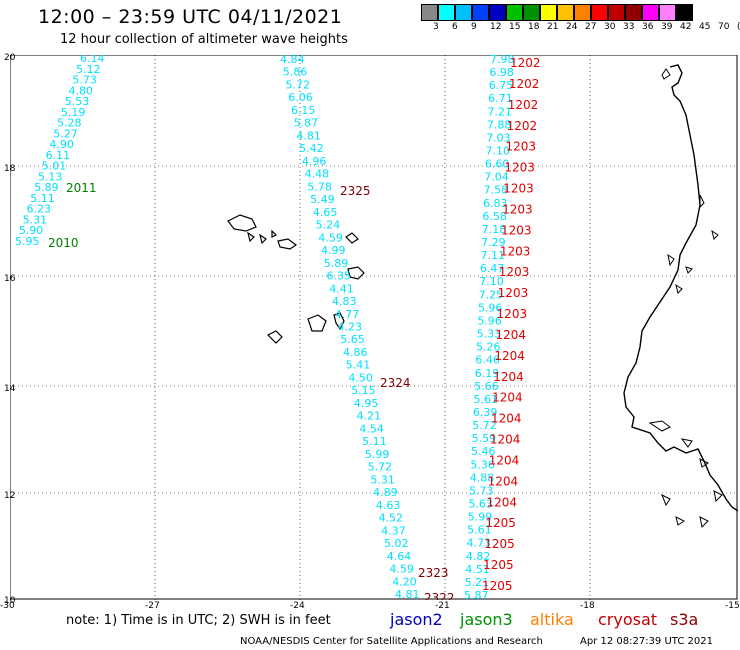  Describe the element at coordinates (498, 137) in the screenshot. I see `wave-height-label: 7.03` at that location.